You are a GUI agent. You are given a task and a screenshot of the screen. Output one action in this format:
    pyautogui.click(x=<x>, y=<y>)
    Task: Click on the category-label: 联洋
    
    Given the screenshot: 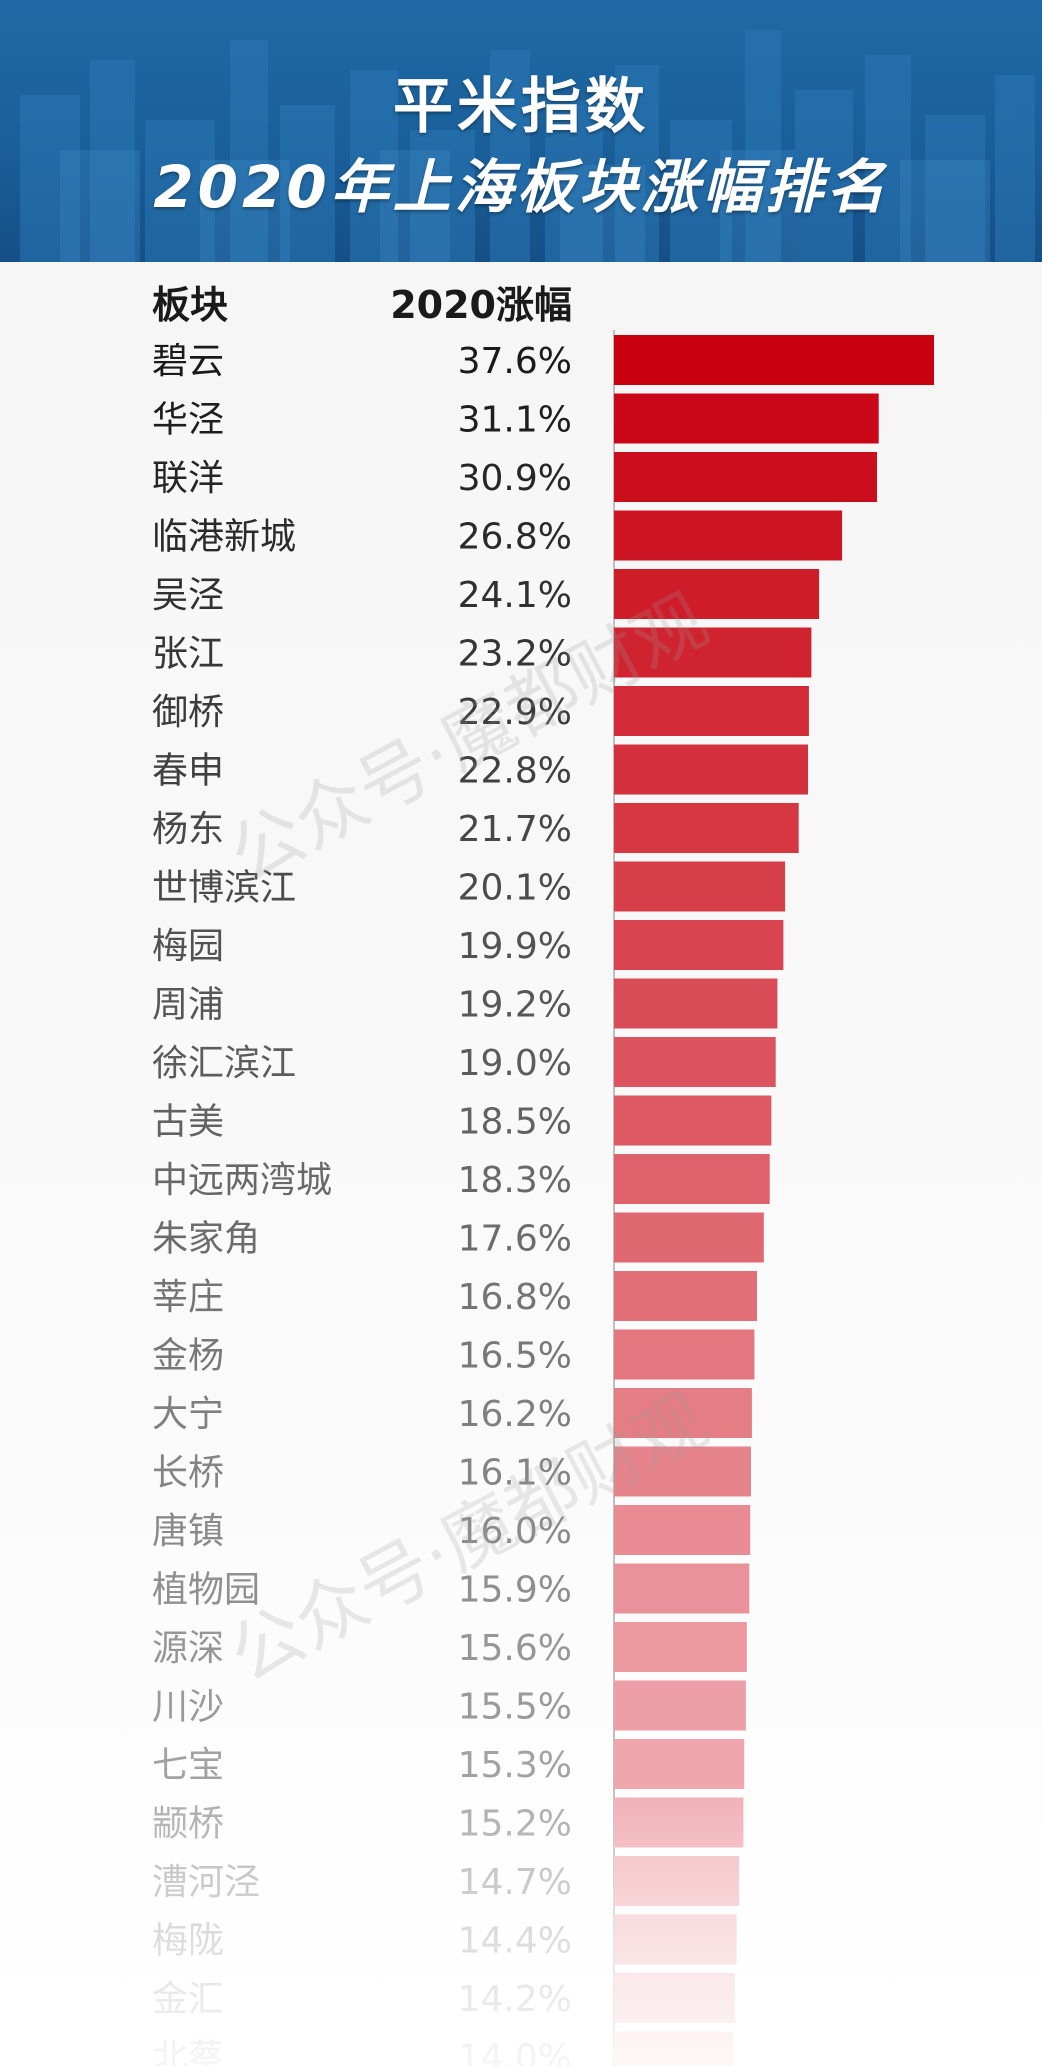 What is the action you would take?
    pyautogui.click(x=188, y=478)
    